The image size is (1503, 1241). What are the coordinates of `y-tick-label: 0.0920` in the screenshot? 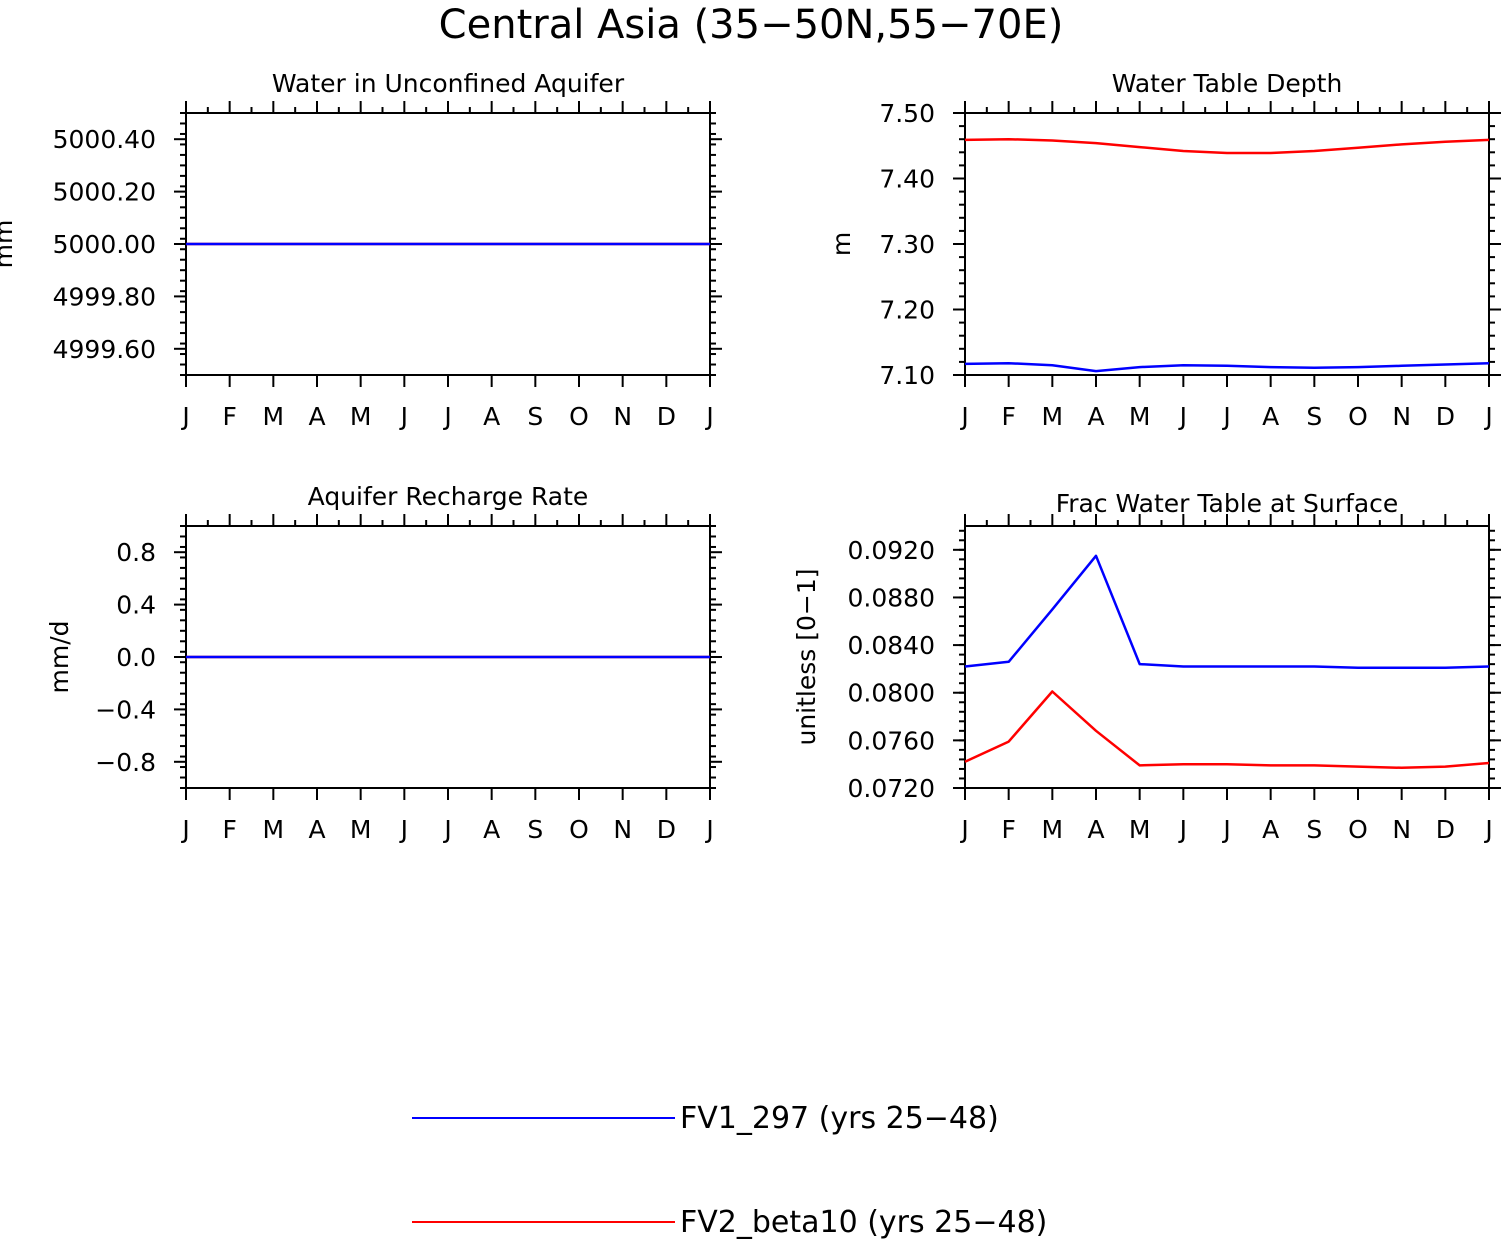 It's located at (891, 550).